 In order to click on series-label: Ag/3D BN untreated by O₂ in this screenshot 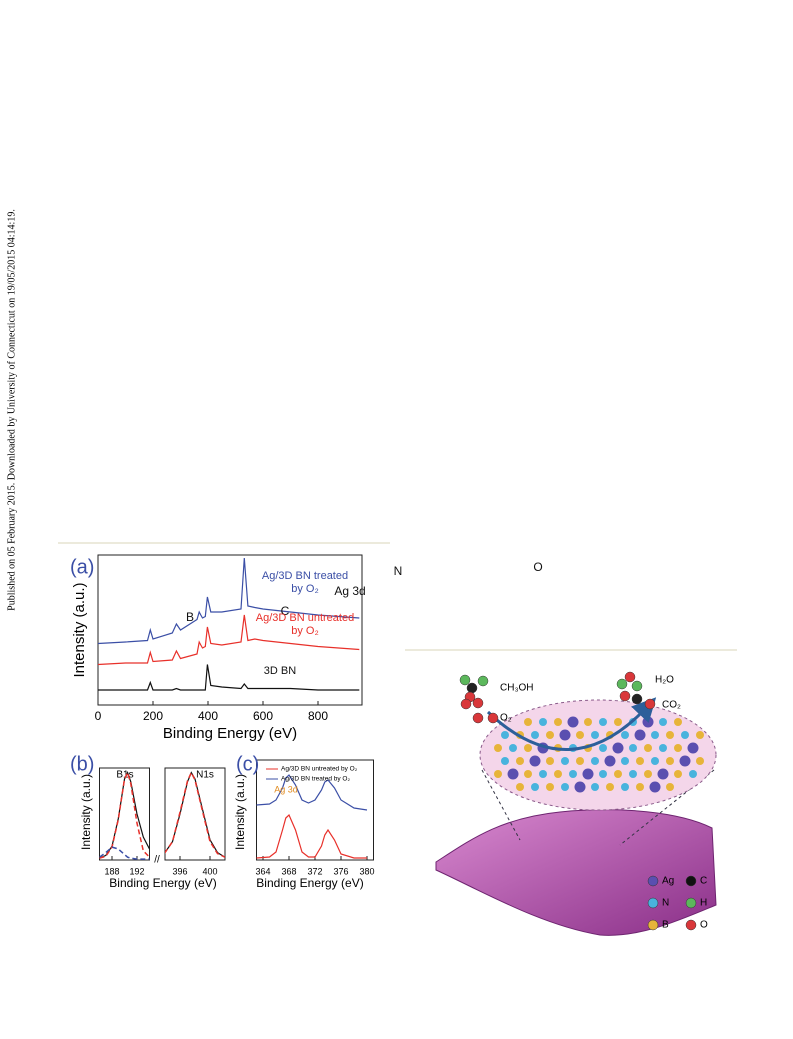, I will do `click(305, 624)`.